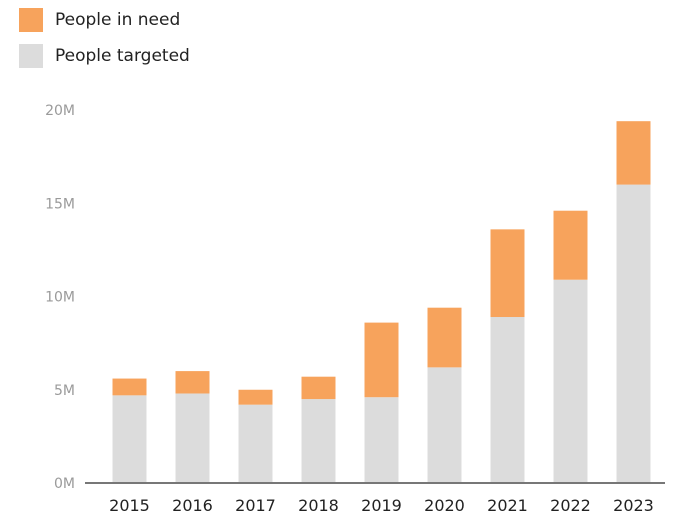 The height and width of the screenshot is (514, 675). What do you see at coordinates (318, 505) in the screenshot?
I see `x-tick-label: 2018` at bounding box center [318, 505].